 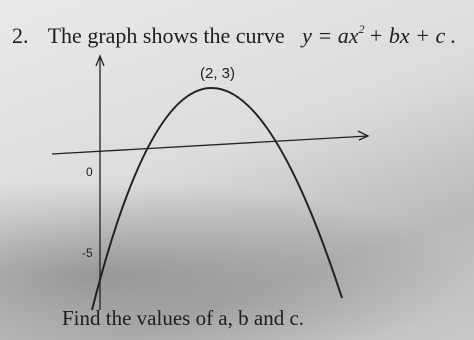 I want to click on question-number: 2., so click(x=20, y=35).